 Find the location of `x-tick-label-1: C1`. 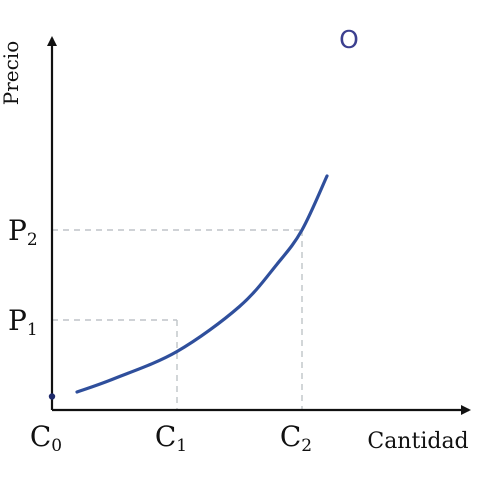

x-tick-label-1: C1 is located at coordinates (171, 438).